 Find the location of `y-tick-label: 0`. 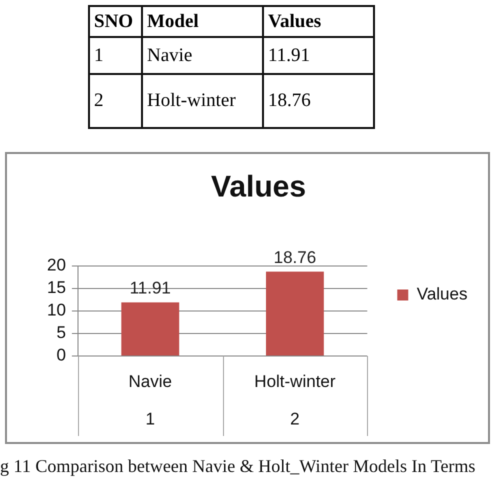

y-tick-label: 0 is located at coordinates (61, 355).